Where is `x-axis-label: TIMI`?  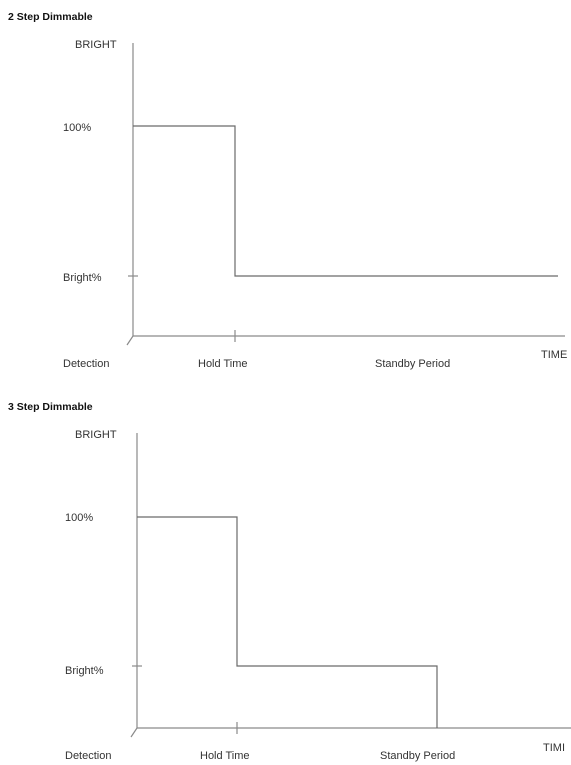 x-axis-label: TIMI is located at coordinates (554, 748).